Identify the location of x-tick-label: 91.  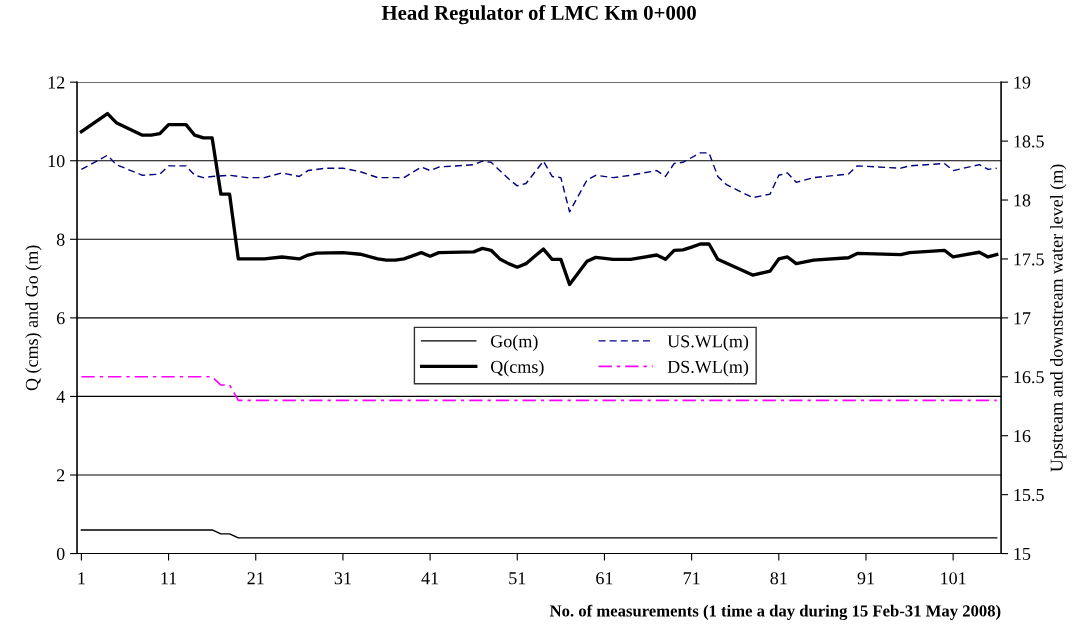
(865, 578).